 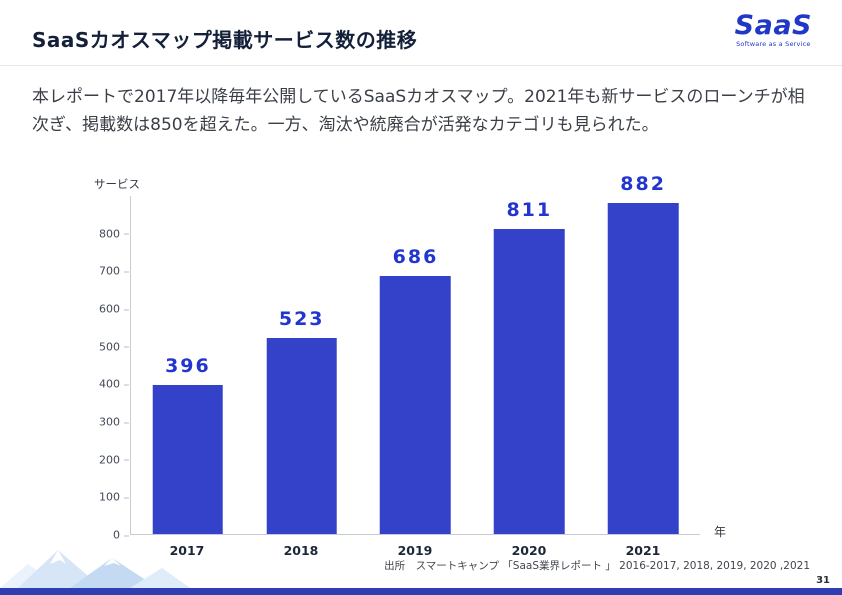 I want to click on x-tick-label: 2020, so click(x=529, y=550).